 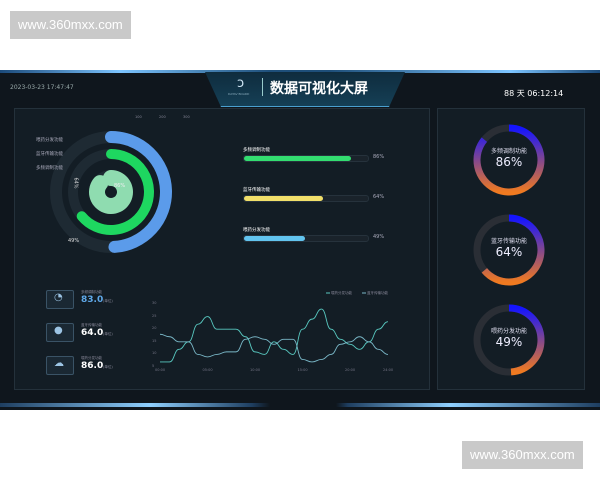 I want to click on bar-label: 多频调制功能, so click(x=256, y=150).